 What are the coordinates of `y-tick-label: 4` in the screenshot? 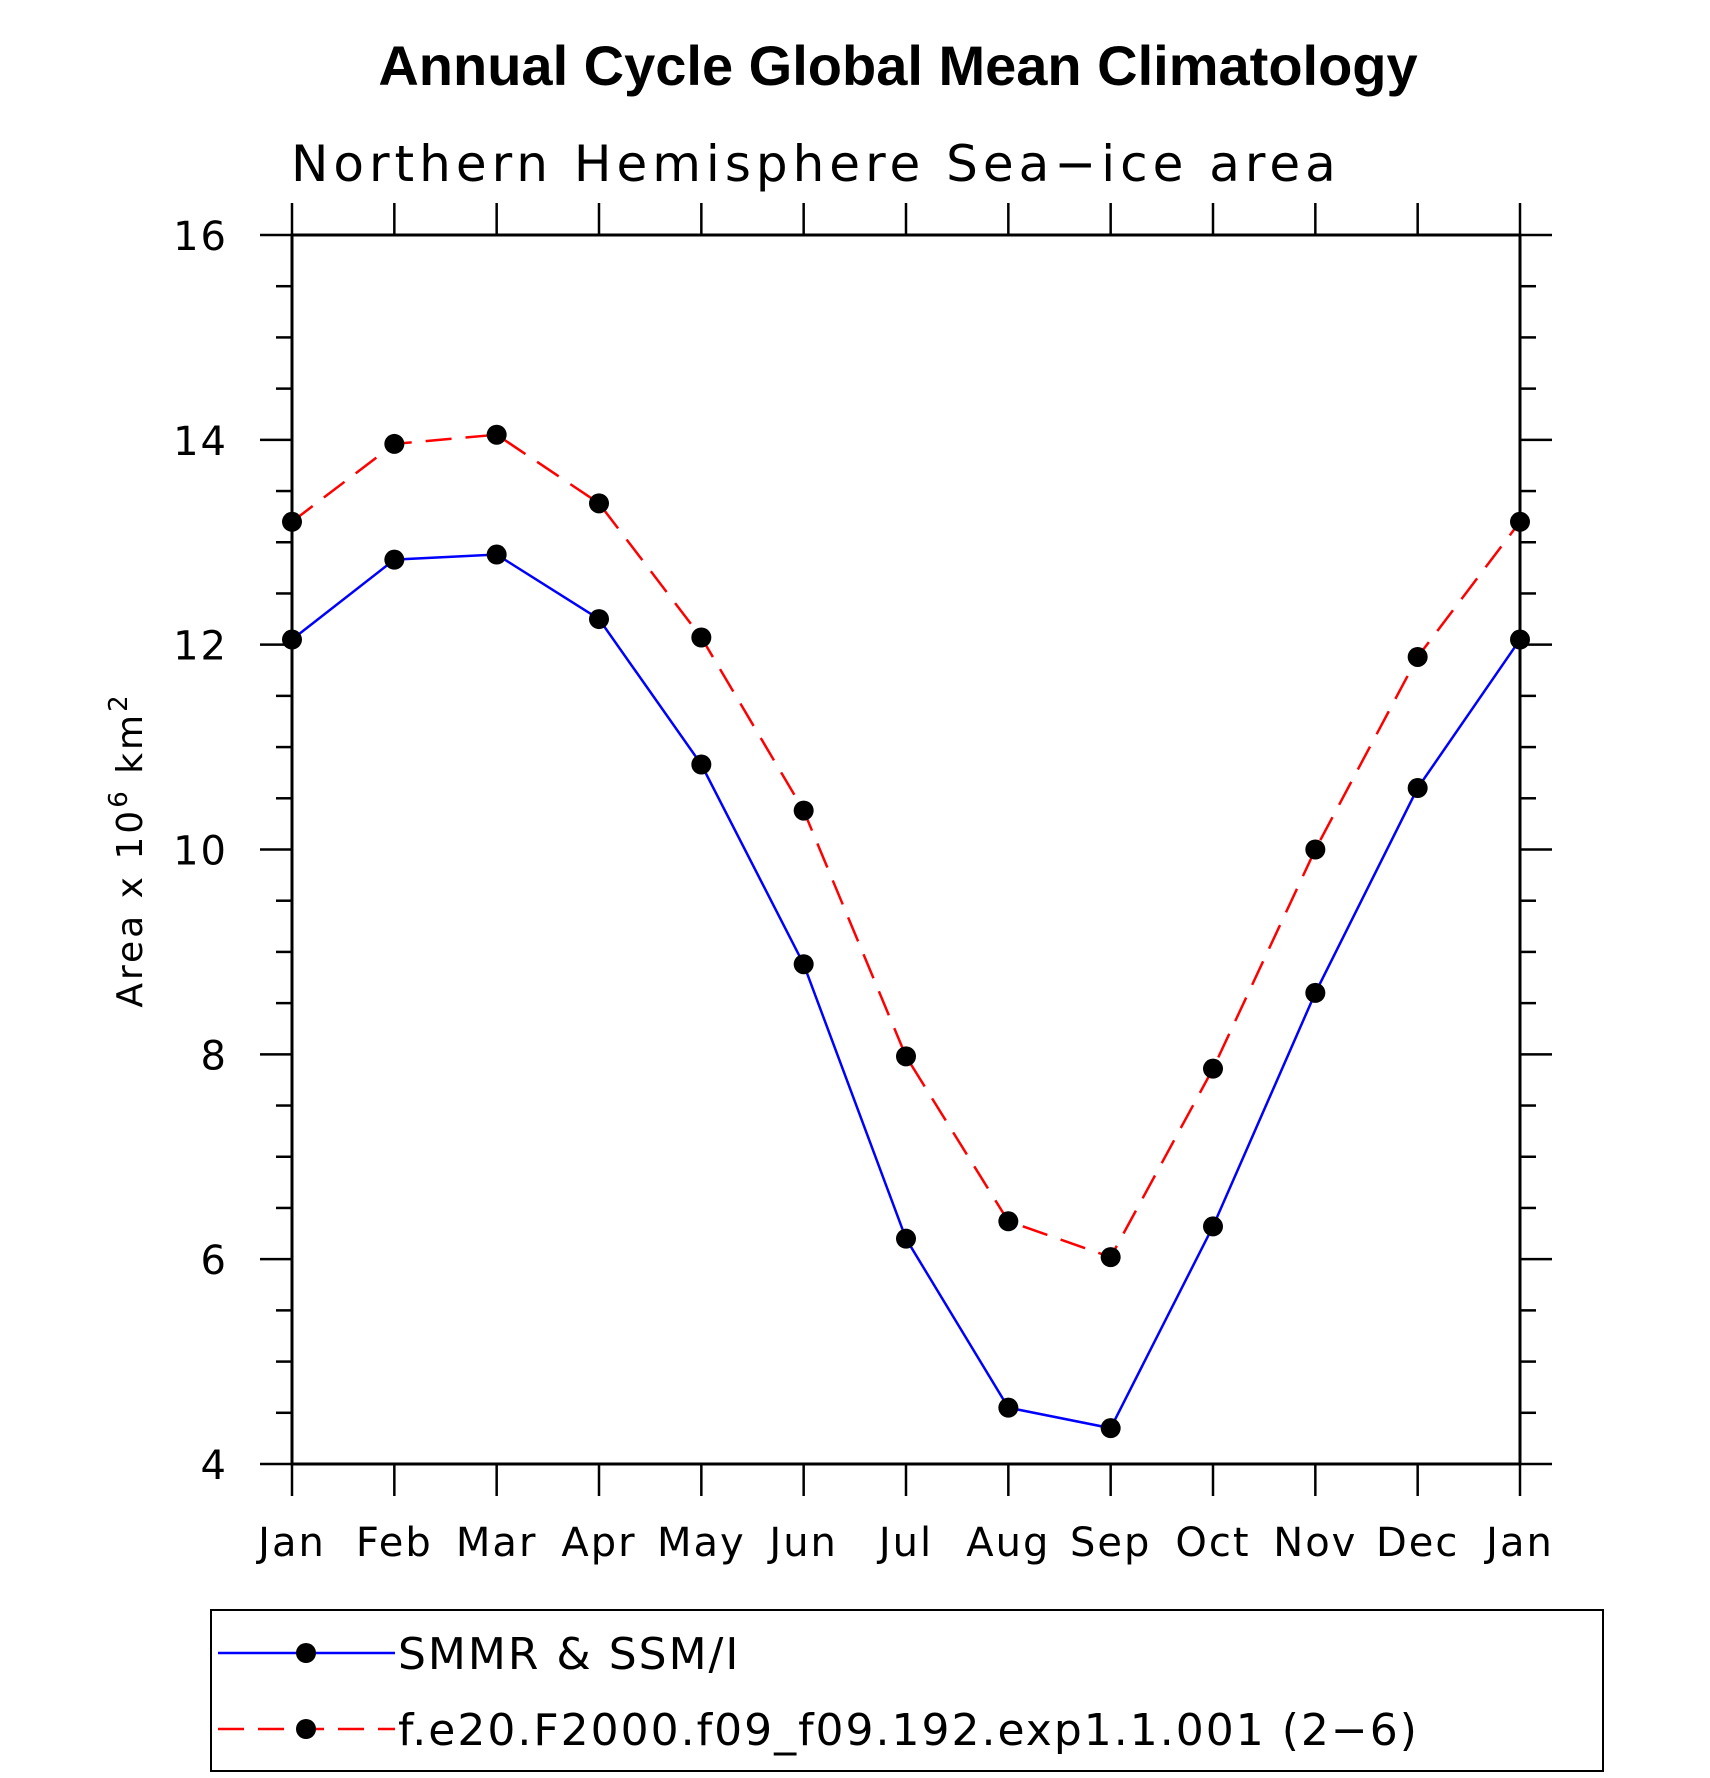 It's located at (214, 1466).